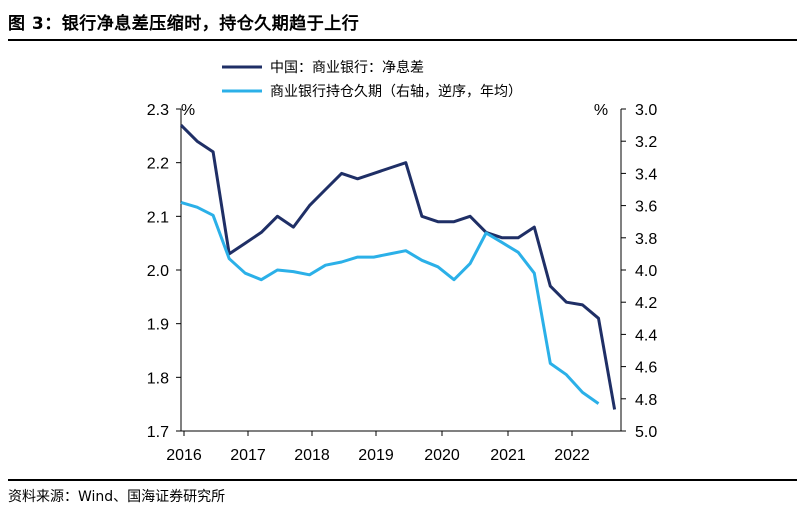 Image resolution: width=804 pixels, height=516 pixels. What do you see at coordinates (158, 325) in the screenshot?
I see `y-left-tick-label: 1.9` at bounding box center [158, 325].